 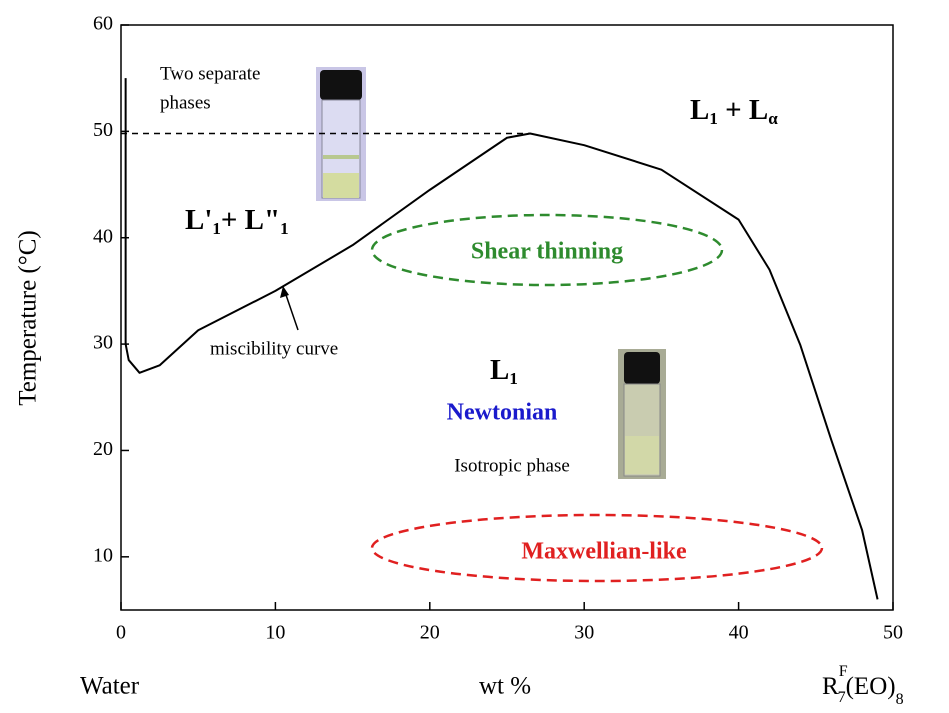 I want to click on ellipse-maxwellian, so click(x=597, y=548).